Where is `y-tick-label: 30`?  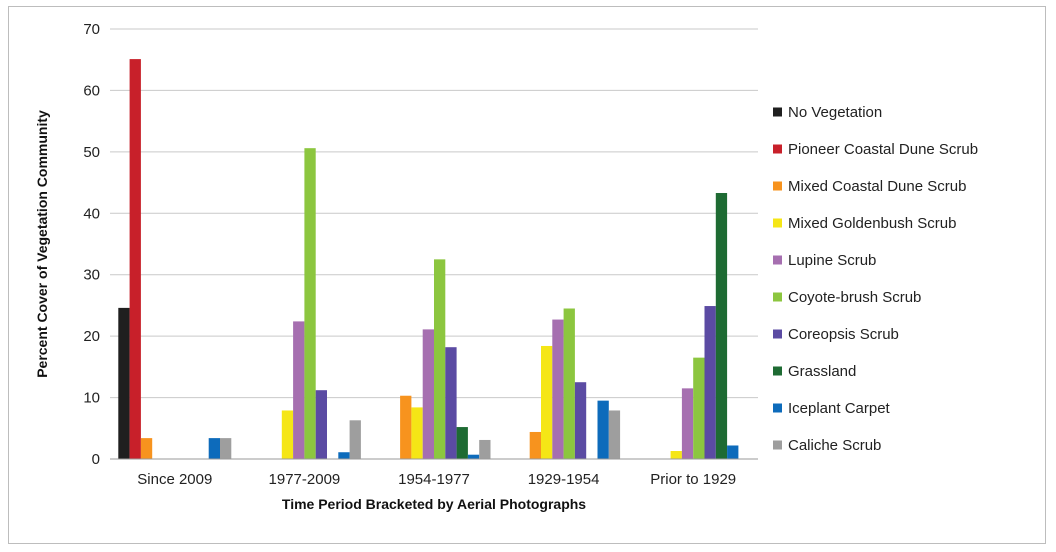
y-tick-label: 30 is located at coordinates (91, 275).